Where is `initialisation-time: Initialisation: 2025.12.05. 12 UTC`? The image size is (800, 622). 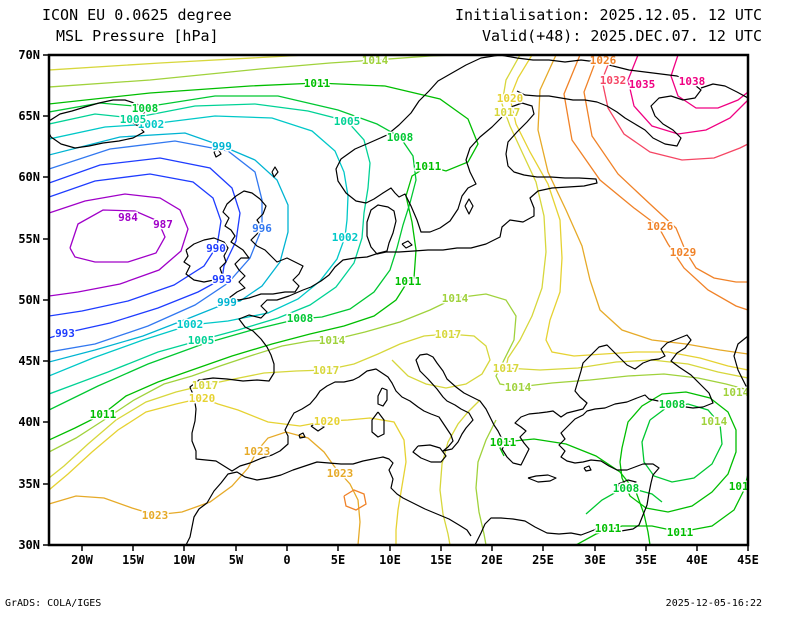 initialisation-time: Initialisation: 2025.12.05. 12 UTC is located at coordinates (608, 15).